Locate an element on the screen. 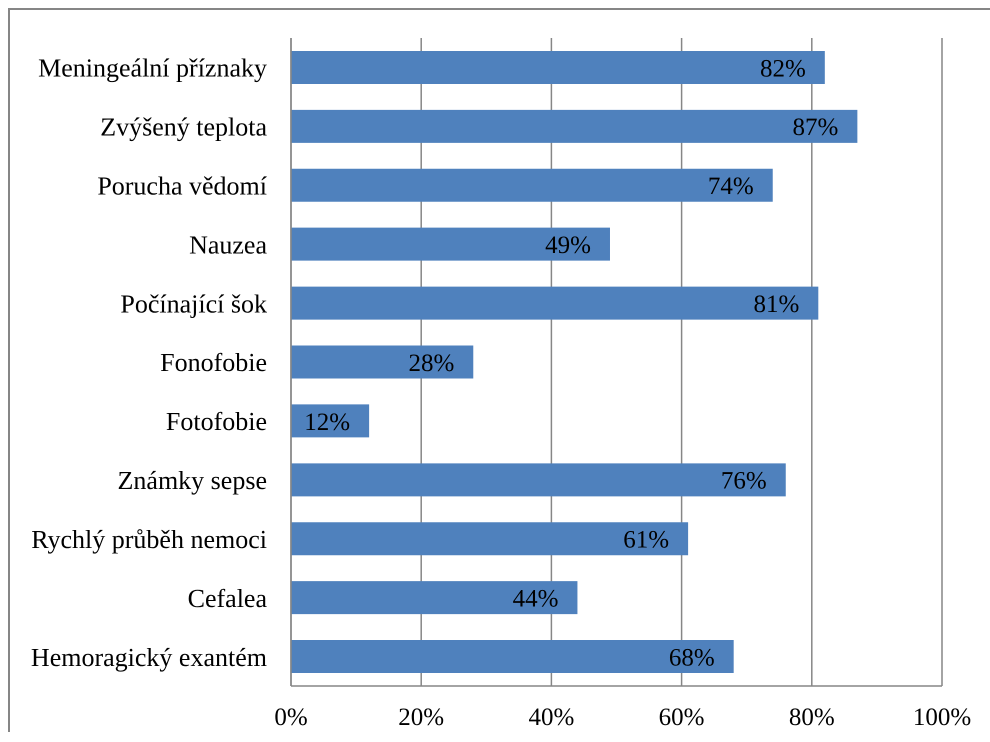  y-tick-label: Počínající šok is located at coordinates (193, 303).